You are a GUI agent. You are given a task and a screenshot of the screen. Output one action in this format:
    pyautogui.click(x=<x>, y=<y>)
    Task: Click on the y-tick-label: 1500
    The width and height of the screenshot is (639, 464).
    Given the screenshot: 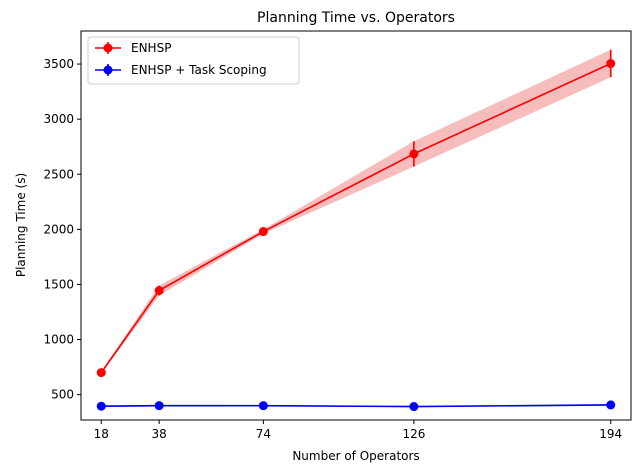 What is the action you would take?
    pyautogui.click(x=58, y=284)
    